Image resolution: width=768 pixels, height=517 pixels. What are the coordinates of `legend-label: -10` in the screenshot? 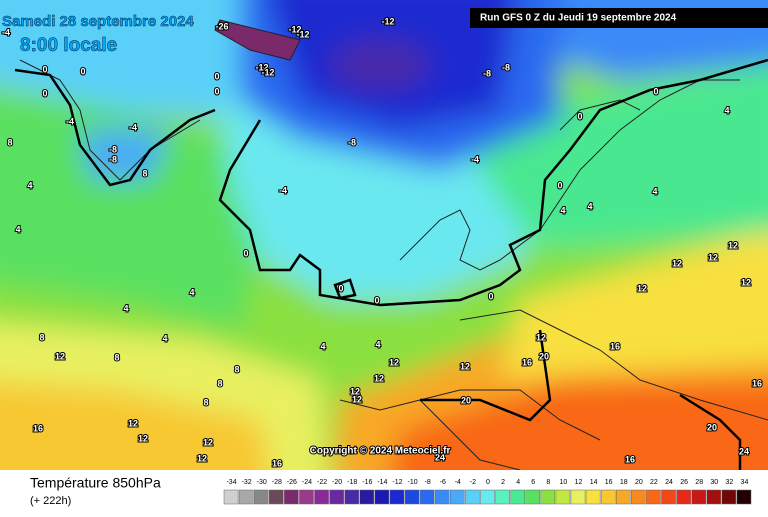 It's located at (413, 482).